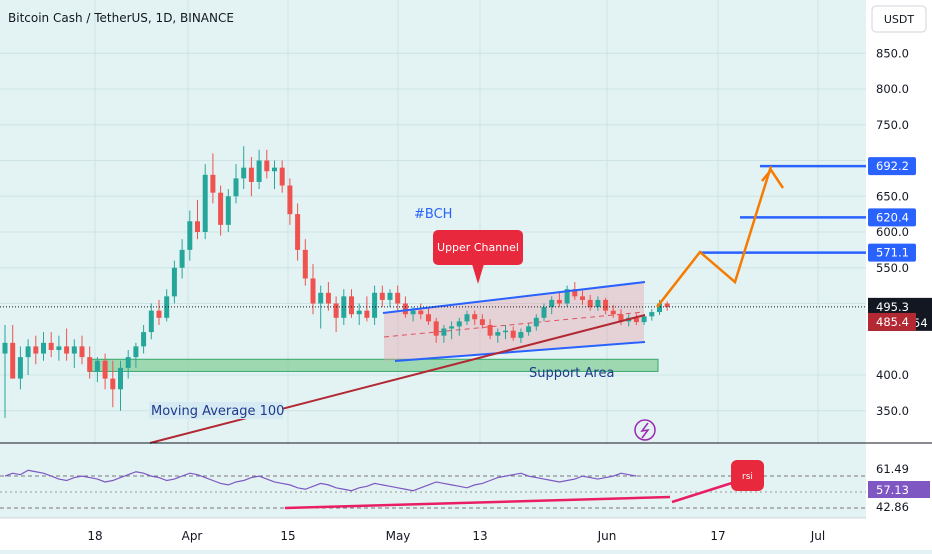 The image size is (932, 554). Describe the element at coordinates (607, 536) in the screenshot. I see `time-tick-label: Jun` at that location.